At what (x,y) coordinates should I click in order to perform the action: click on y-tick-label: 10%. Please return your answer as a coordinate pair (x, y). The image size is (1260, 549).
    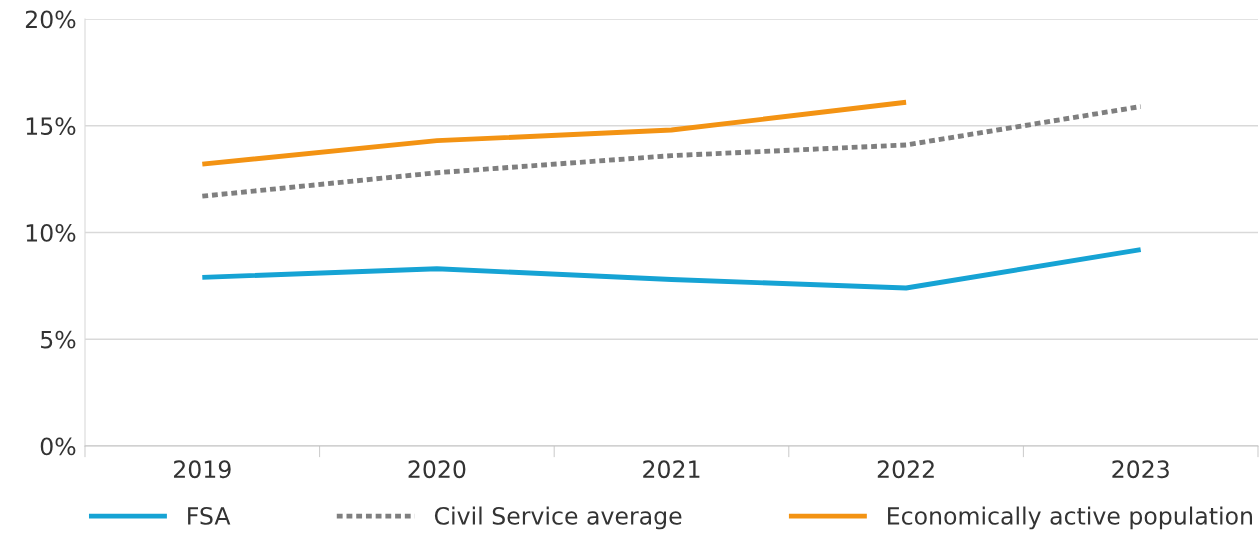
    Looking at the image, I should click on (51, 232).